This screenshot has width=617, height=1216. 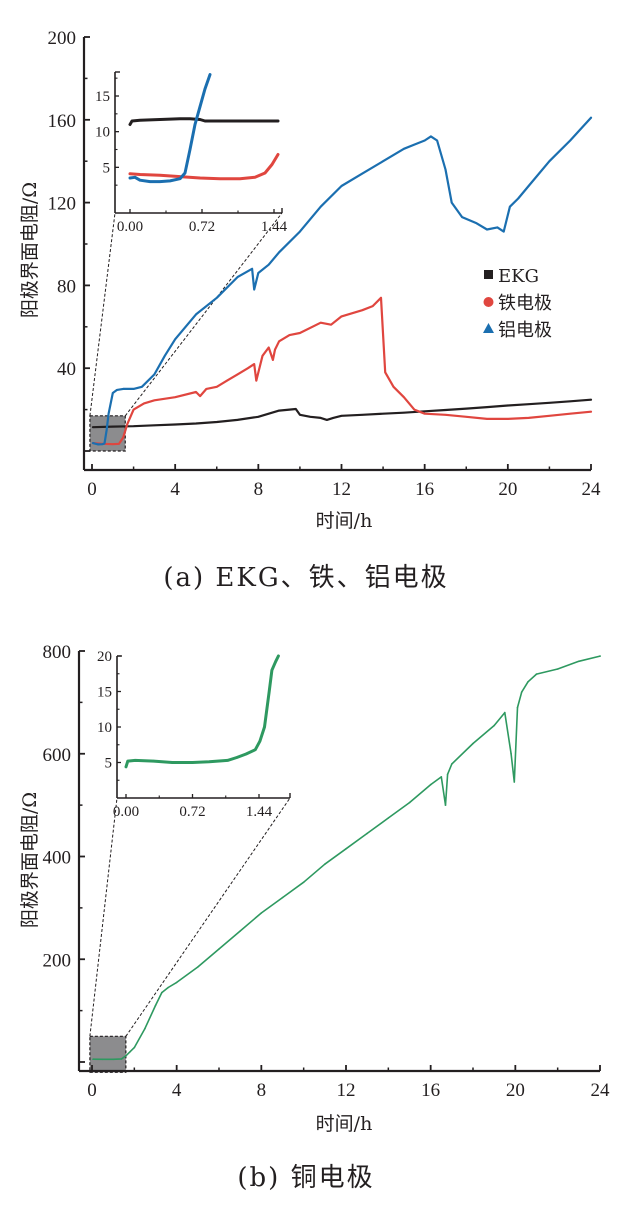 I want to click on inset-x-tick-label: 0.72, so click(x=192, y=812).